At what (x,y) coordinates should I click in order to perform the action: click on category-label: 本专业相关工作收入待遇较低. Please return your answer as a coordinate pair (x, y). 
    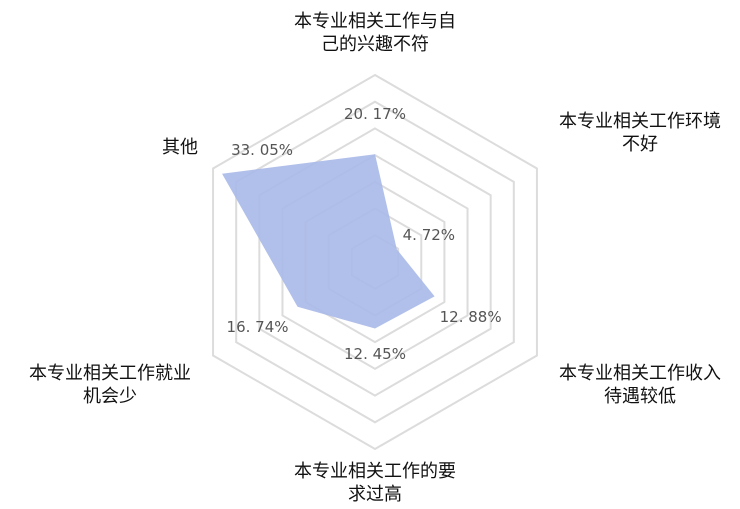
    Looking at the image, I should click on (640, 385).